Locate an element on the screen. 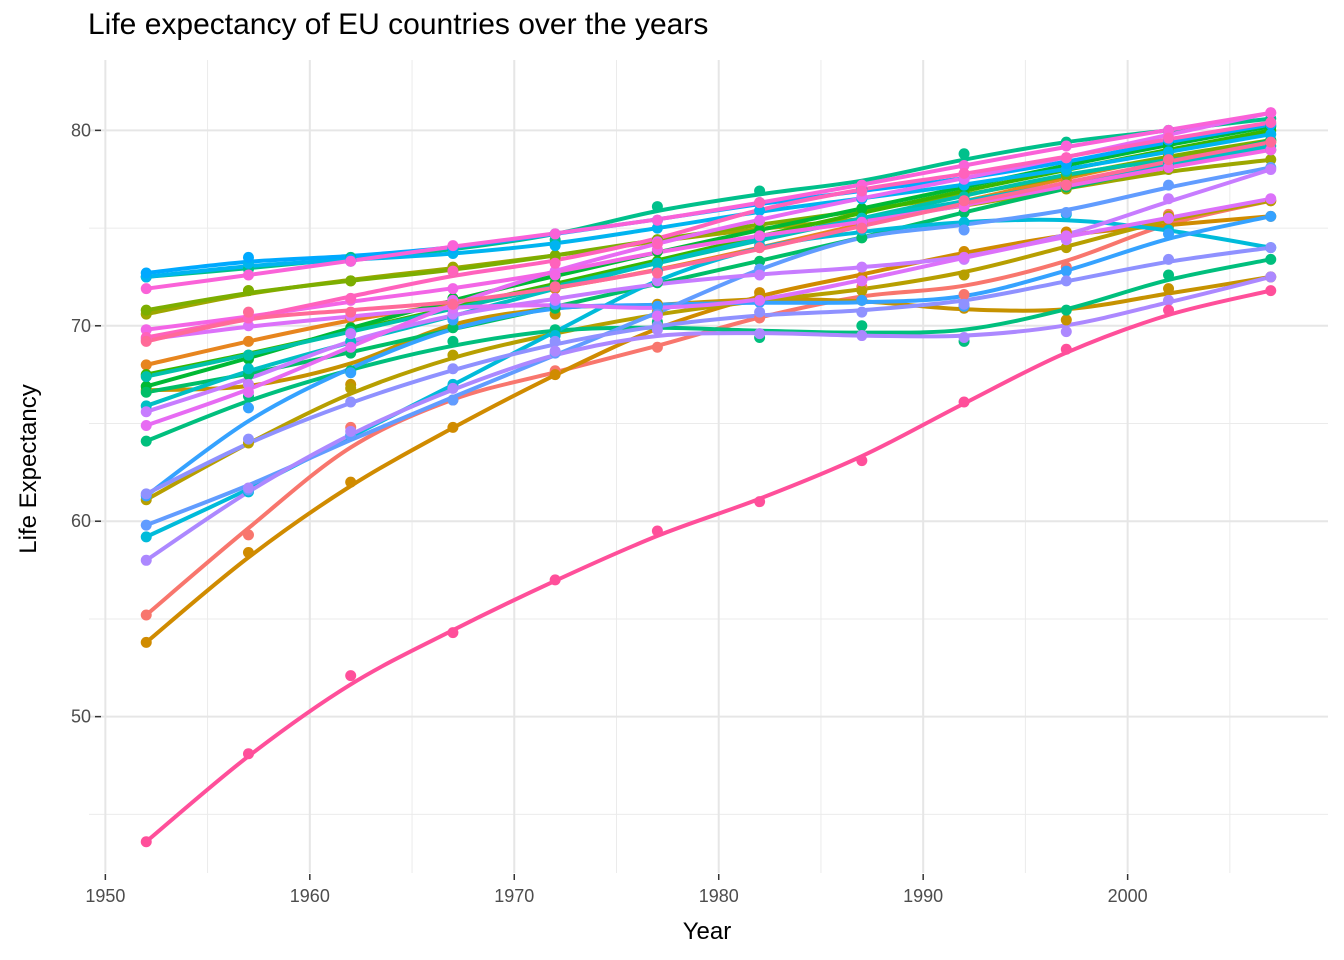  x-tick-label: 1950 is located at coordinates (105, 896).